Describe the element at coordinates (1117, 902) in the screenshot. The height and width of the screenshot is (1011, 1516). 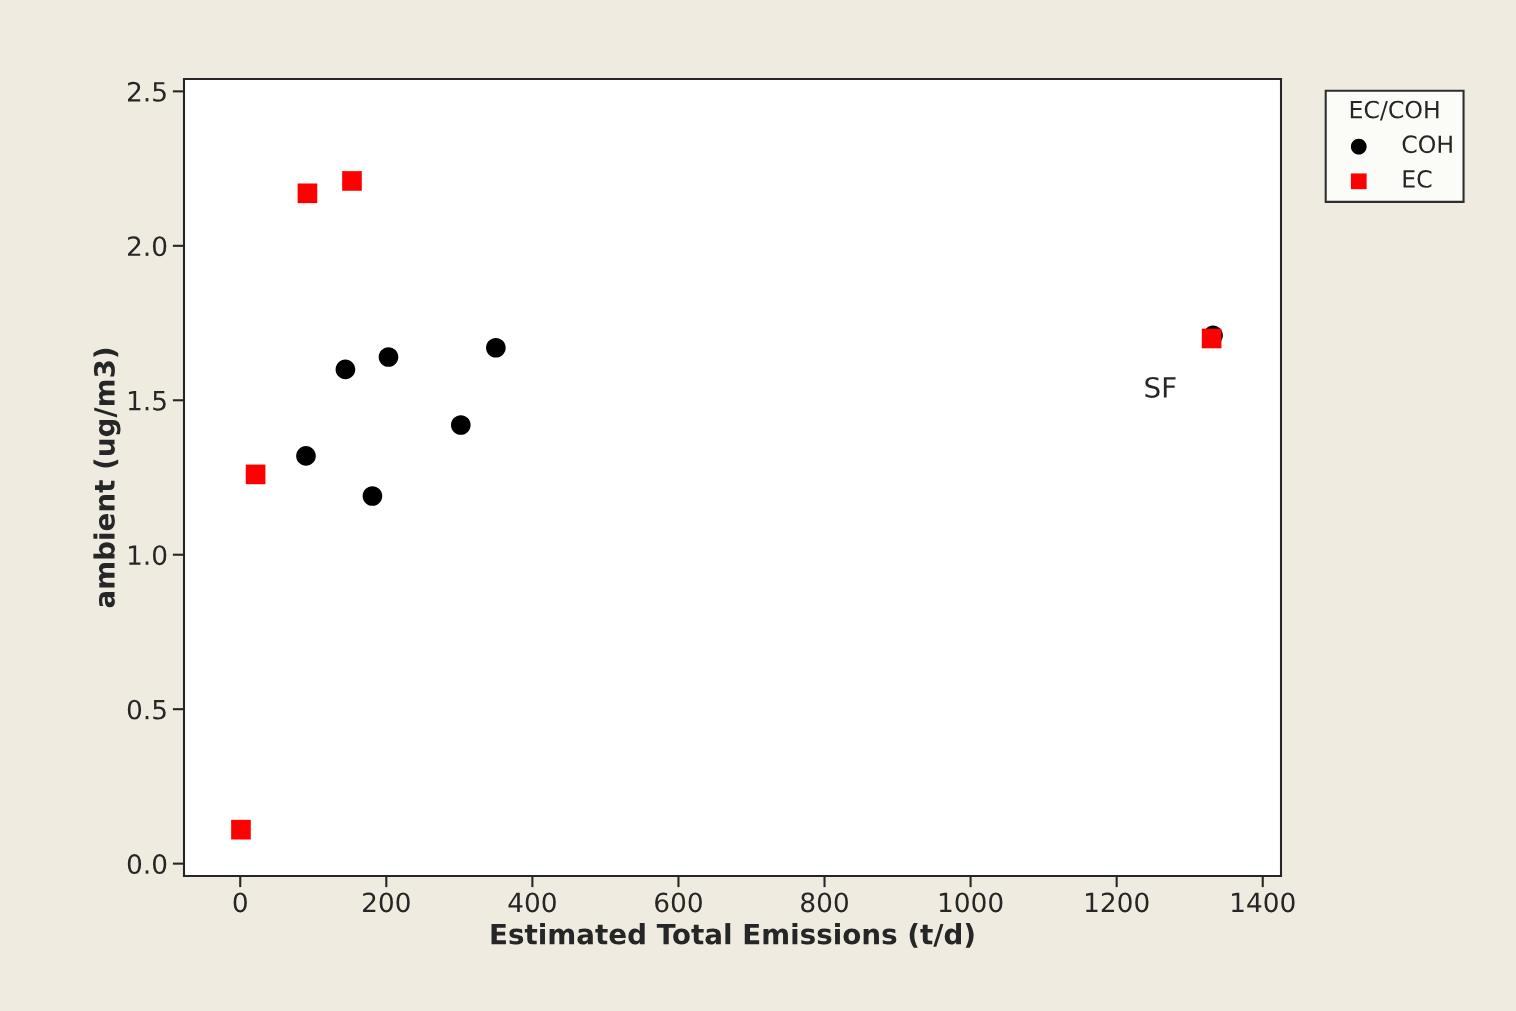
I see `x-tick-label: 1200` at that location.